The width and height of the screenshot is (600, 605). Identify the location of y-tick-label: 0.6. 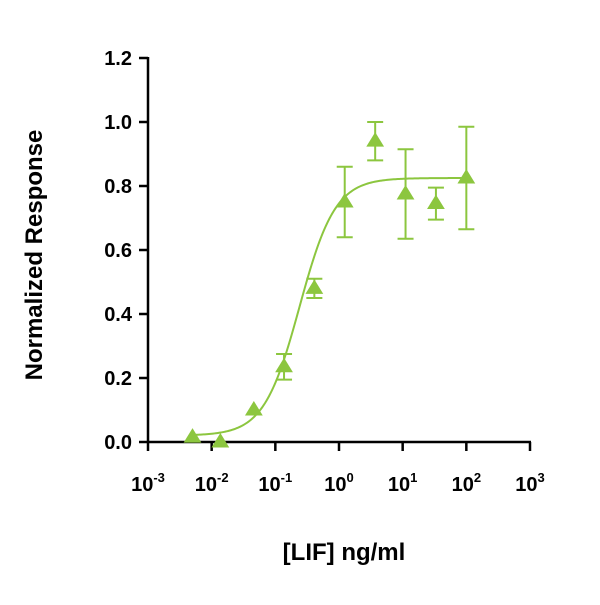
(118, 251).